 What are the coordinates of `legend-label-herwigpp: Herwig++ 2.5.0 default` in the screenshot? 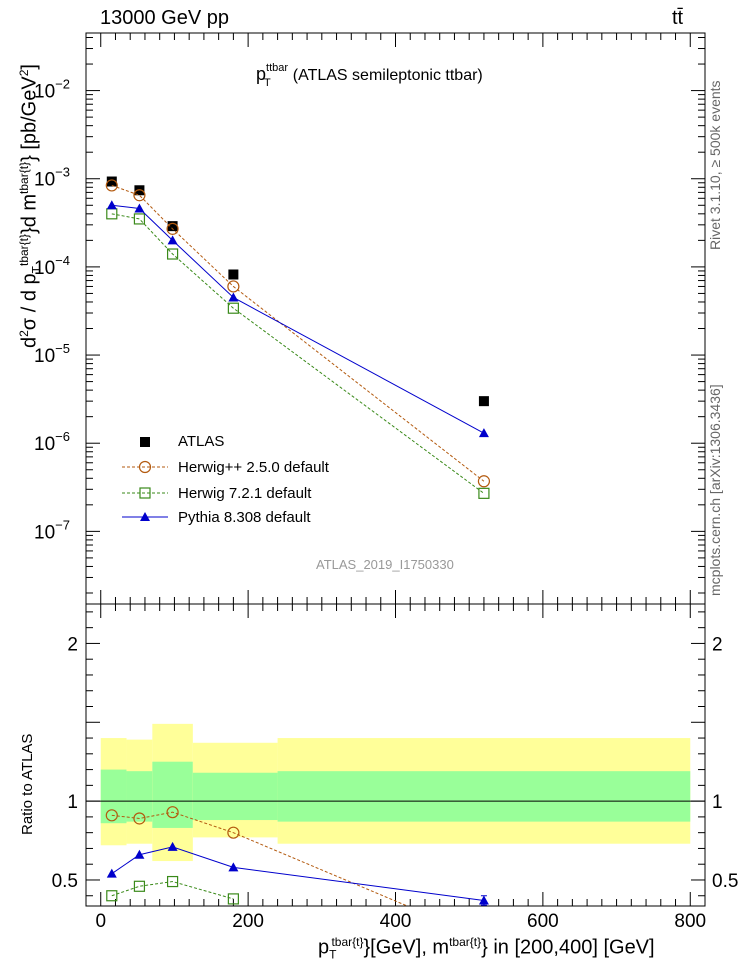 It's located at (253, 467).